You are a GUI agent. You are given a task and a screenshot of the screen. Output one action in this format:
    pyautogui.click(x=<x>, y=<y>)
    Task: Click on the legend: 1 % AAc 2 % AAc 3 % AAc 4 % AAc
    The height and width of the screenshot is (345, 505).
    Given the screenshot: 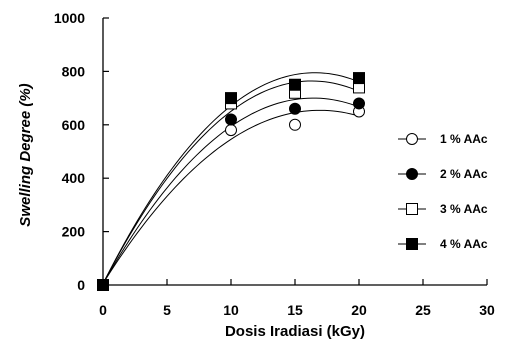 What is the action you would take?
    pyautogui.click(x=443, y=191)
    